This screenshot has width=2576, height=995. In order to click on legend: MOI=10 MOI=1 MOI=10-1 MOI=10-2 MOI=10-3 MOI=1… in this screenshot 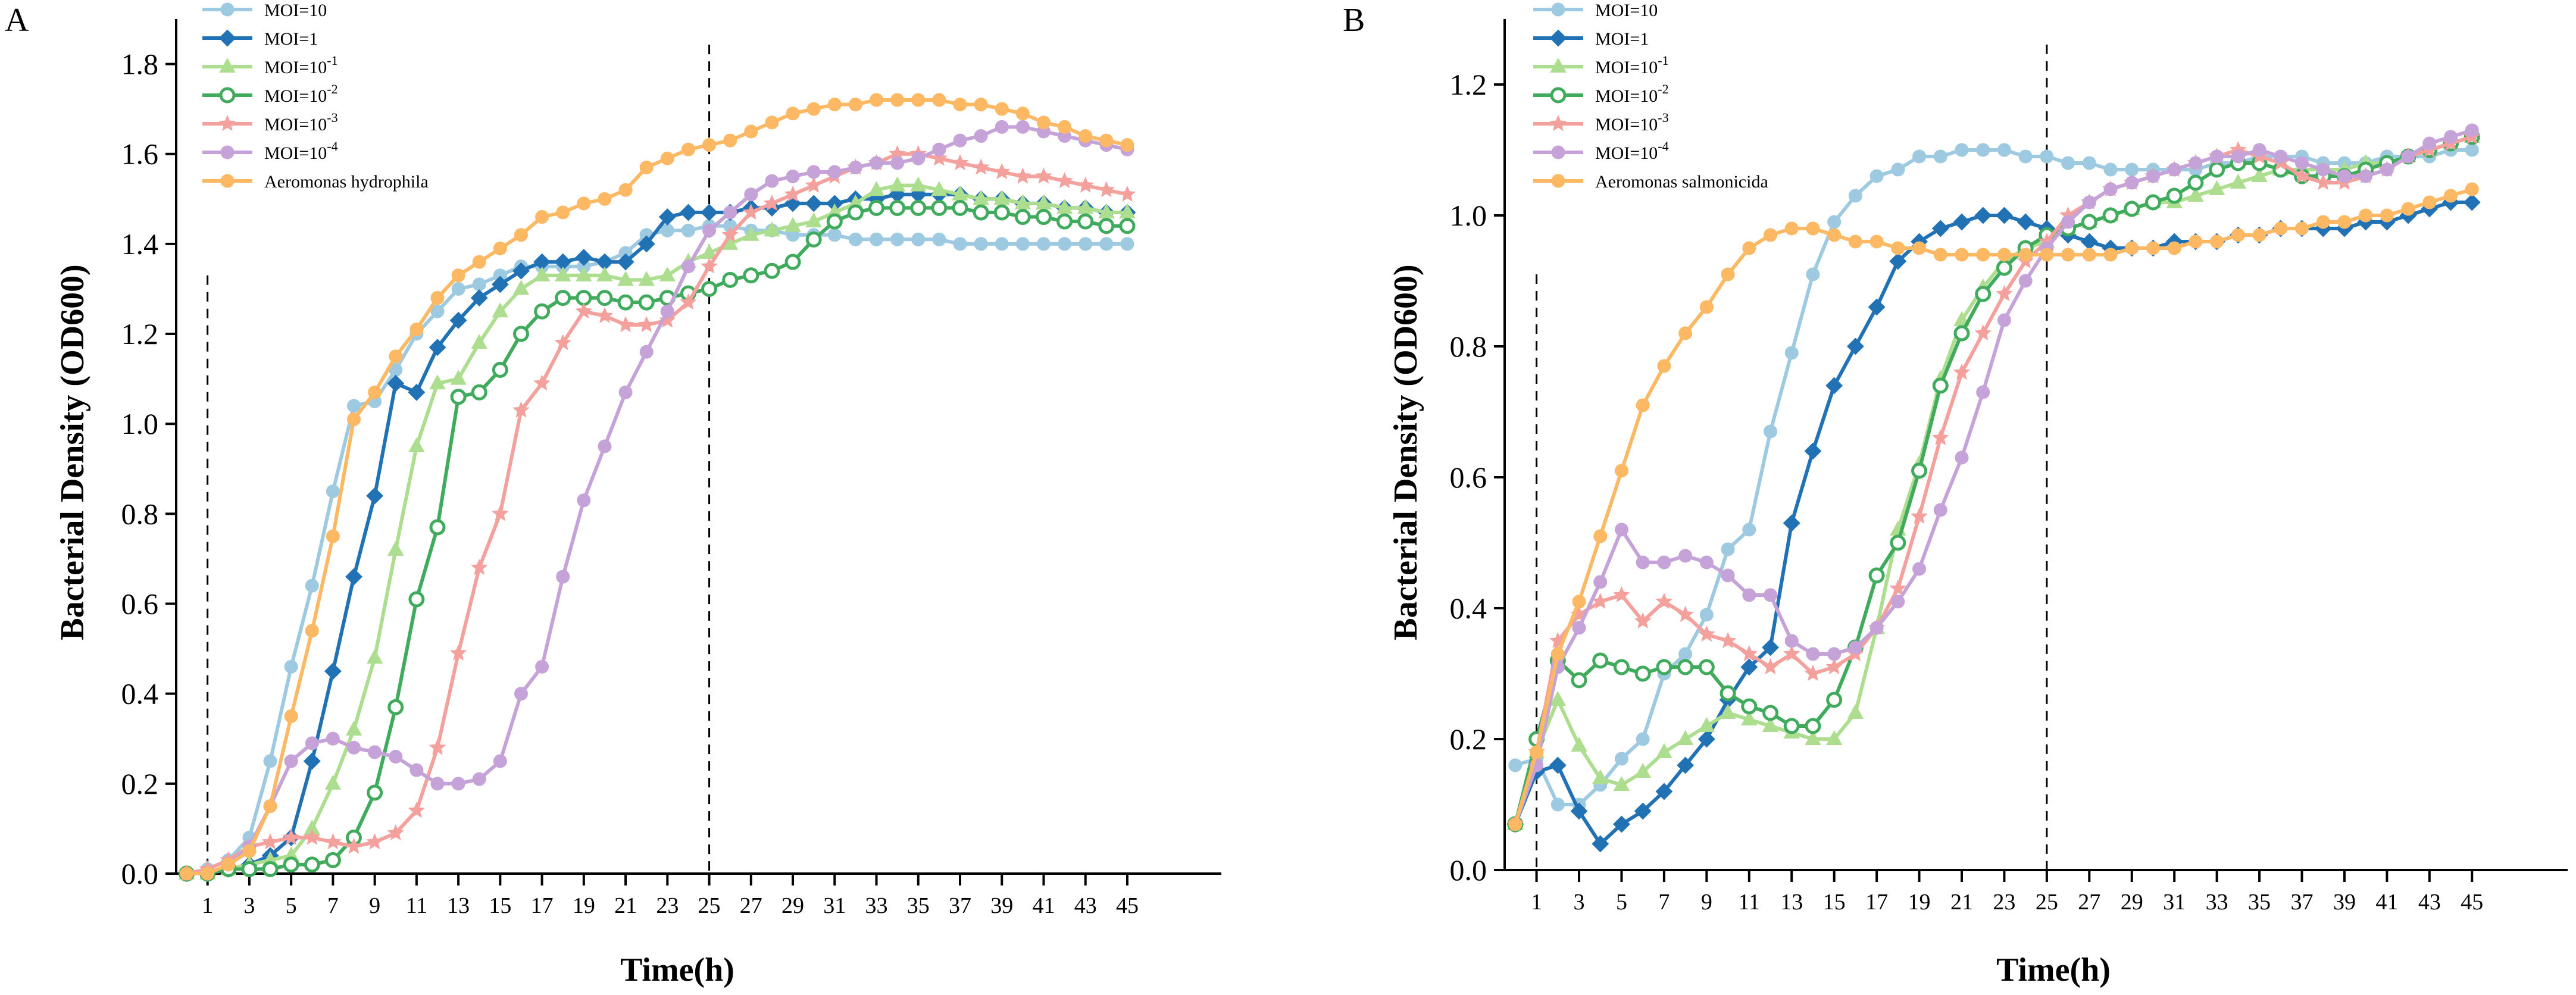, I will do `click(1650, 97)`.